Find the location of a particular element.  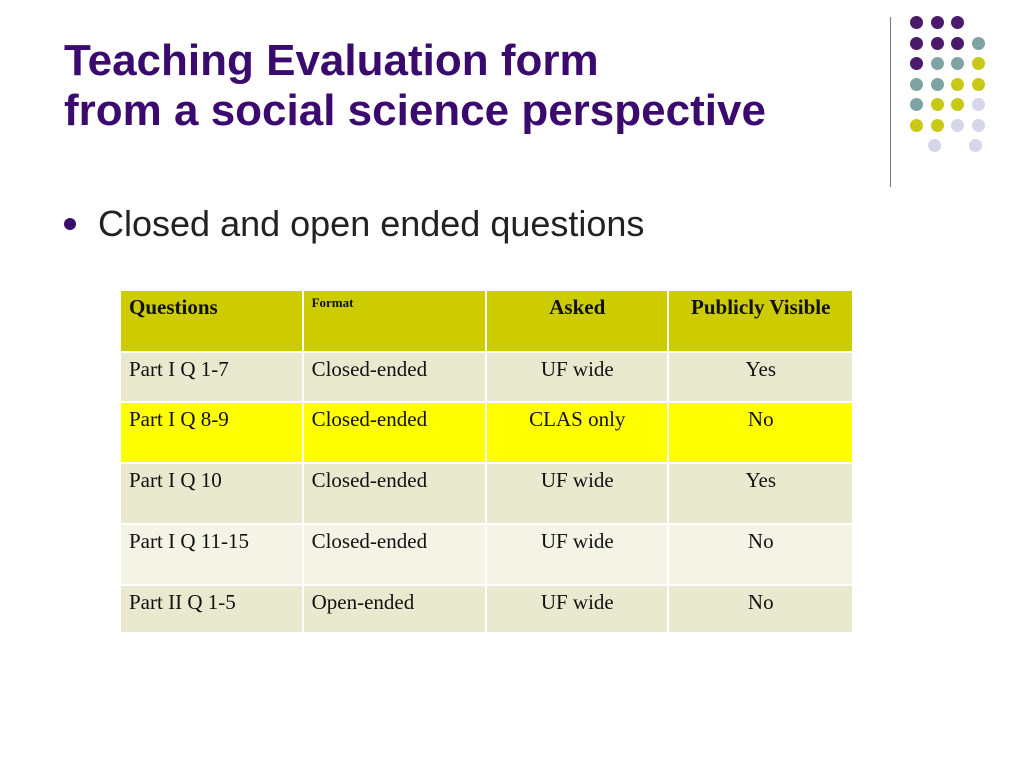

cell-asked: CLAS only is located at coordinates (577, 432).